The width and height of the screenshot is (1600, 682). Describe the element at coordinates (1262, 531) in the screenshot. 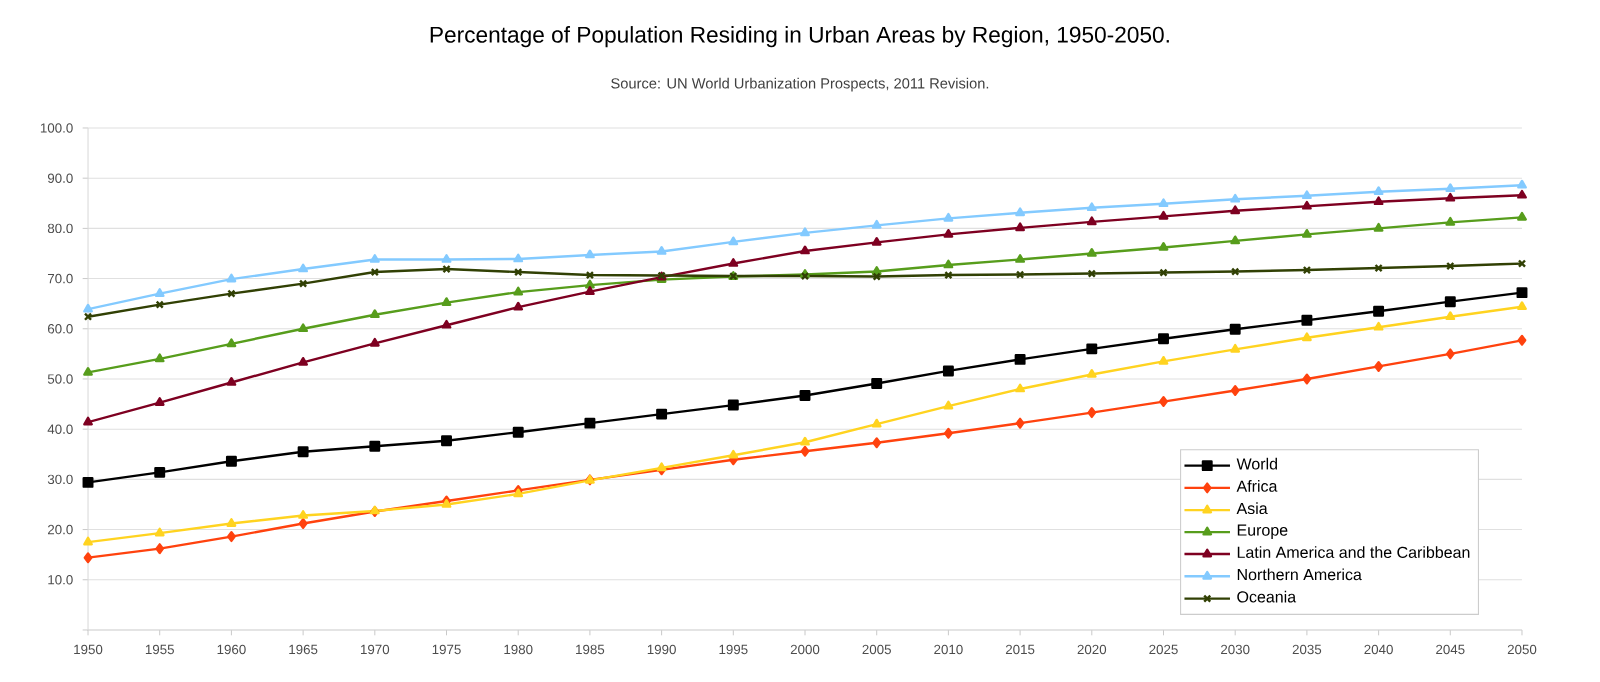

I see `legend-label: Europe` at that location.